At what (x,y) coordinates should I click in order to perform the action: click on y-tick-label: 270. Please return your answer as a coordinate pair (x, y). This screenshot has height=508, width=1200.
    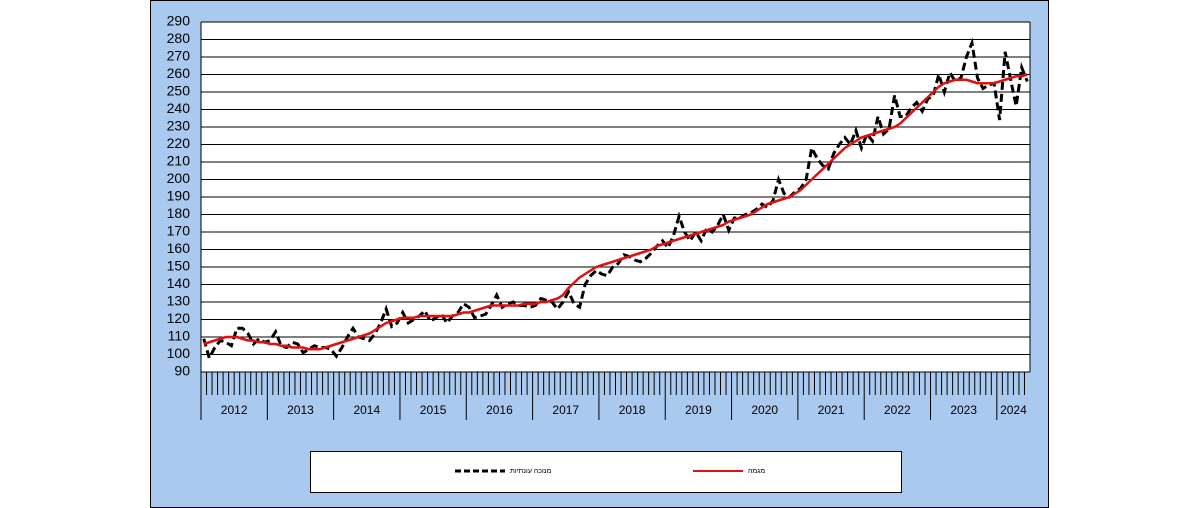
    Looking at the image, I should click on (179, 56).